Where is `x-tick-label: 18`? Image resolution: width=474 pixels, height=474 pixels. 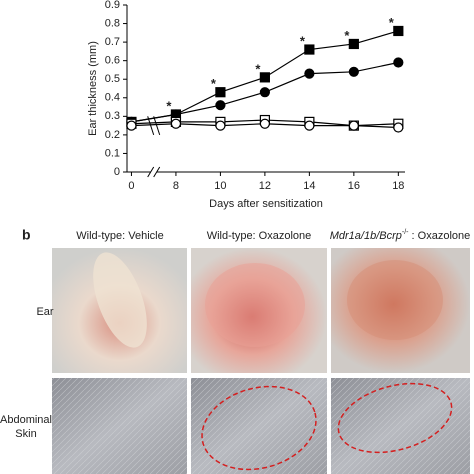 x-tick-label: 18 is located at coordinates (398, 186).